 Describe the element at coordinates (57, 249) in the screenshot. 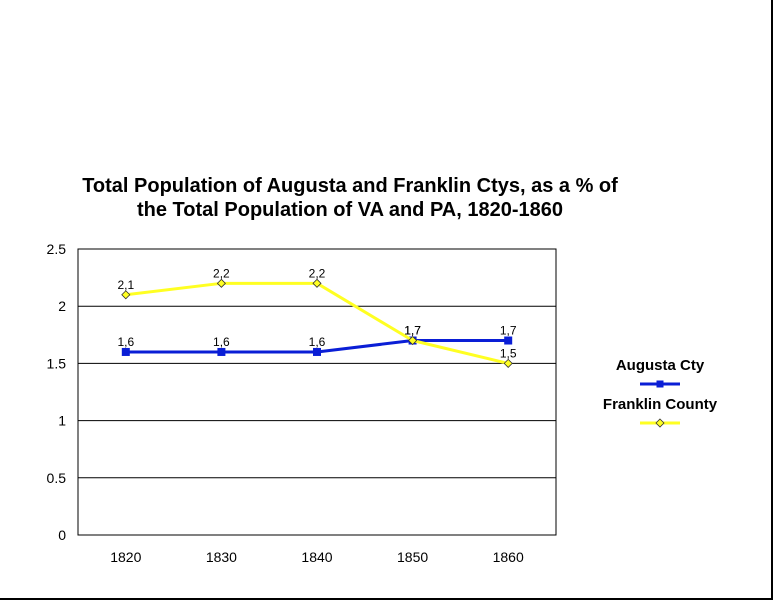

I see `y-tick-label: 2.5` at that location.